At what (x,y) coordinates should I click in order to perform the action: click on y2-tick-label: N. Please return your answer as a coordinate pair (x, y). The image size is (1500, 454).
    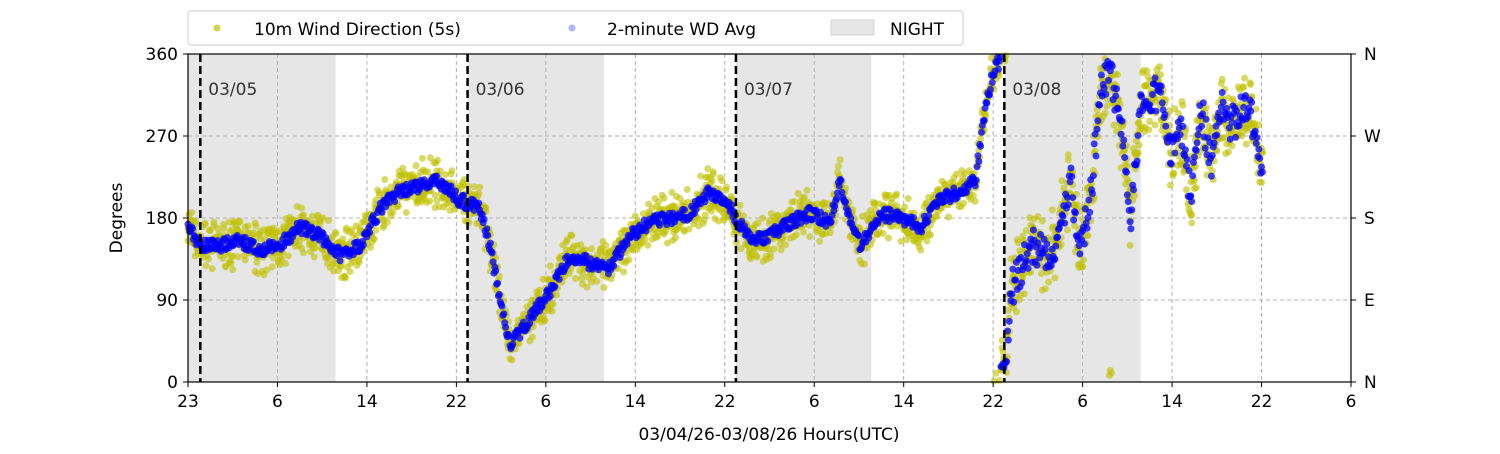
    Looking at the image, I should click on (1370, 55).